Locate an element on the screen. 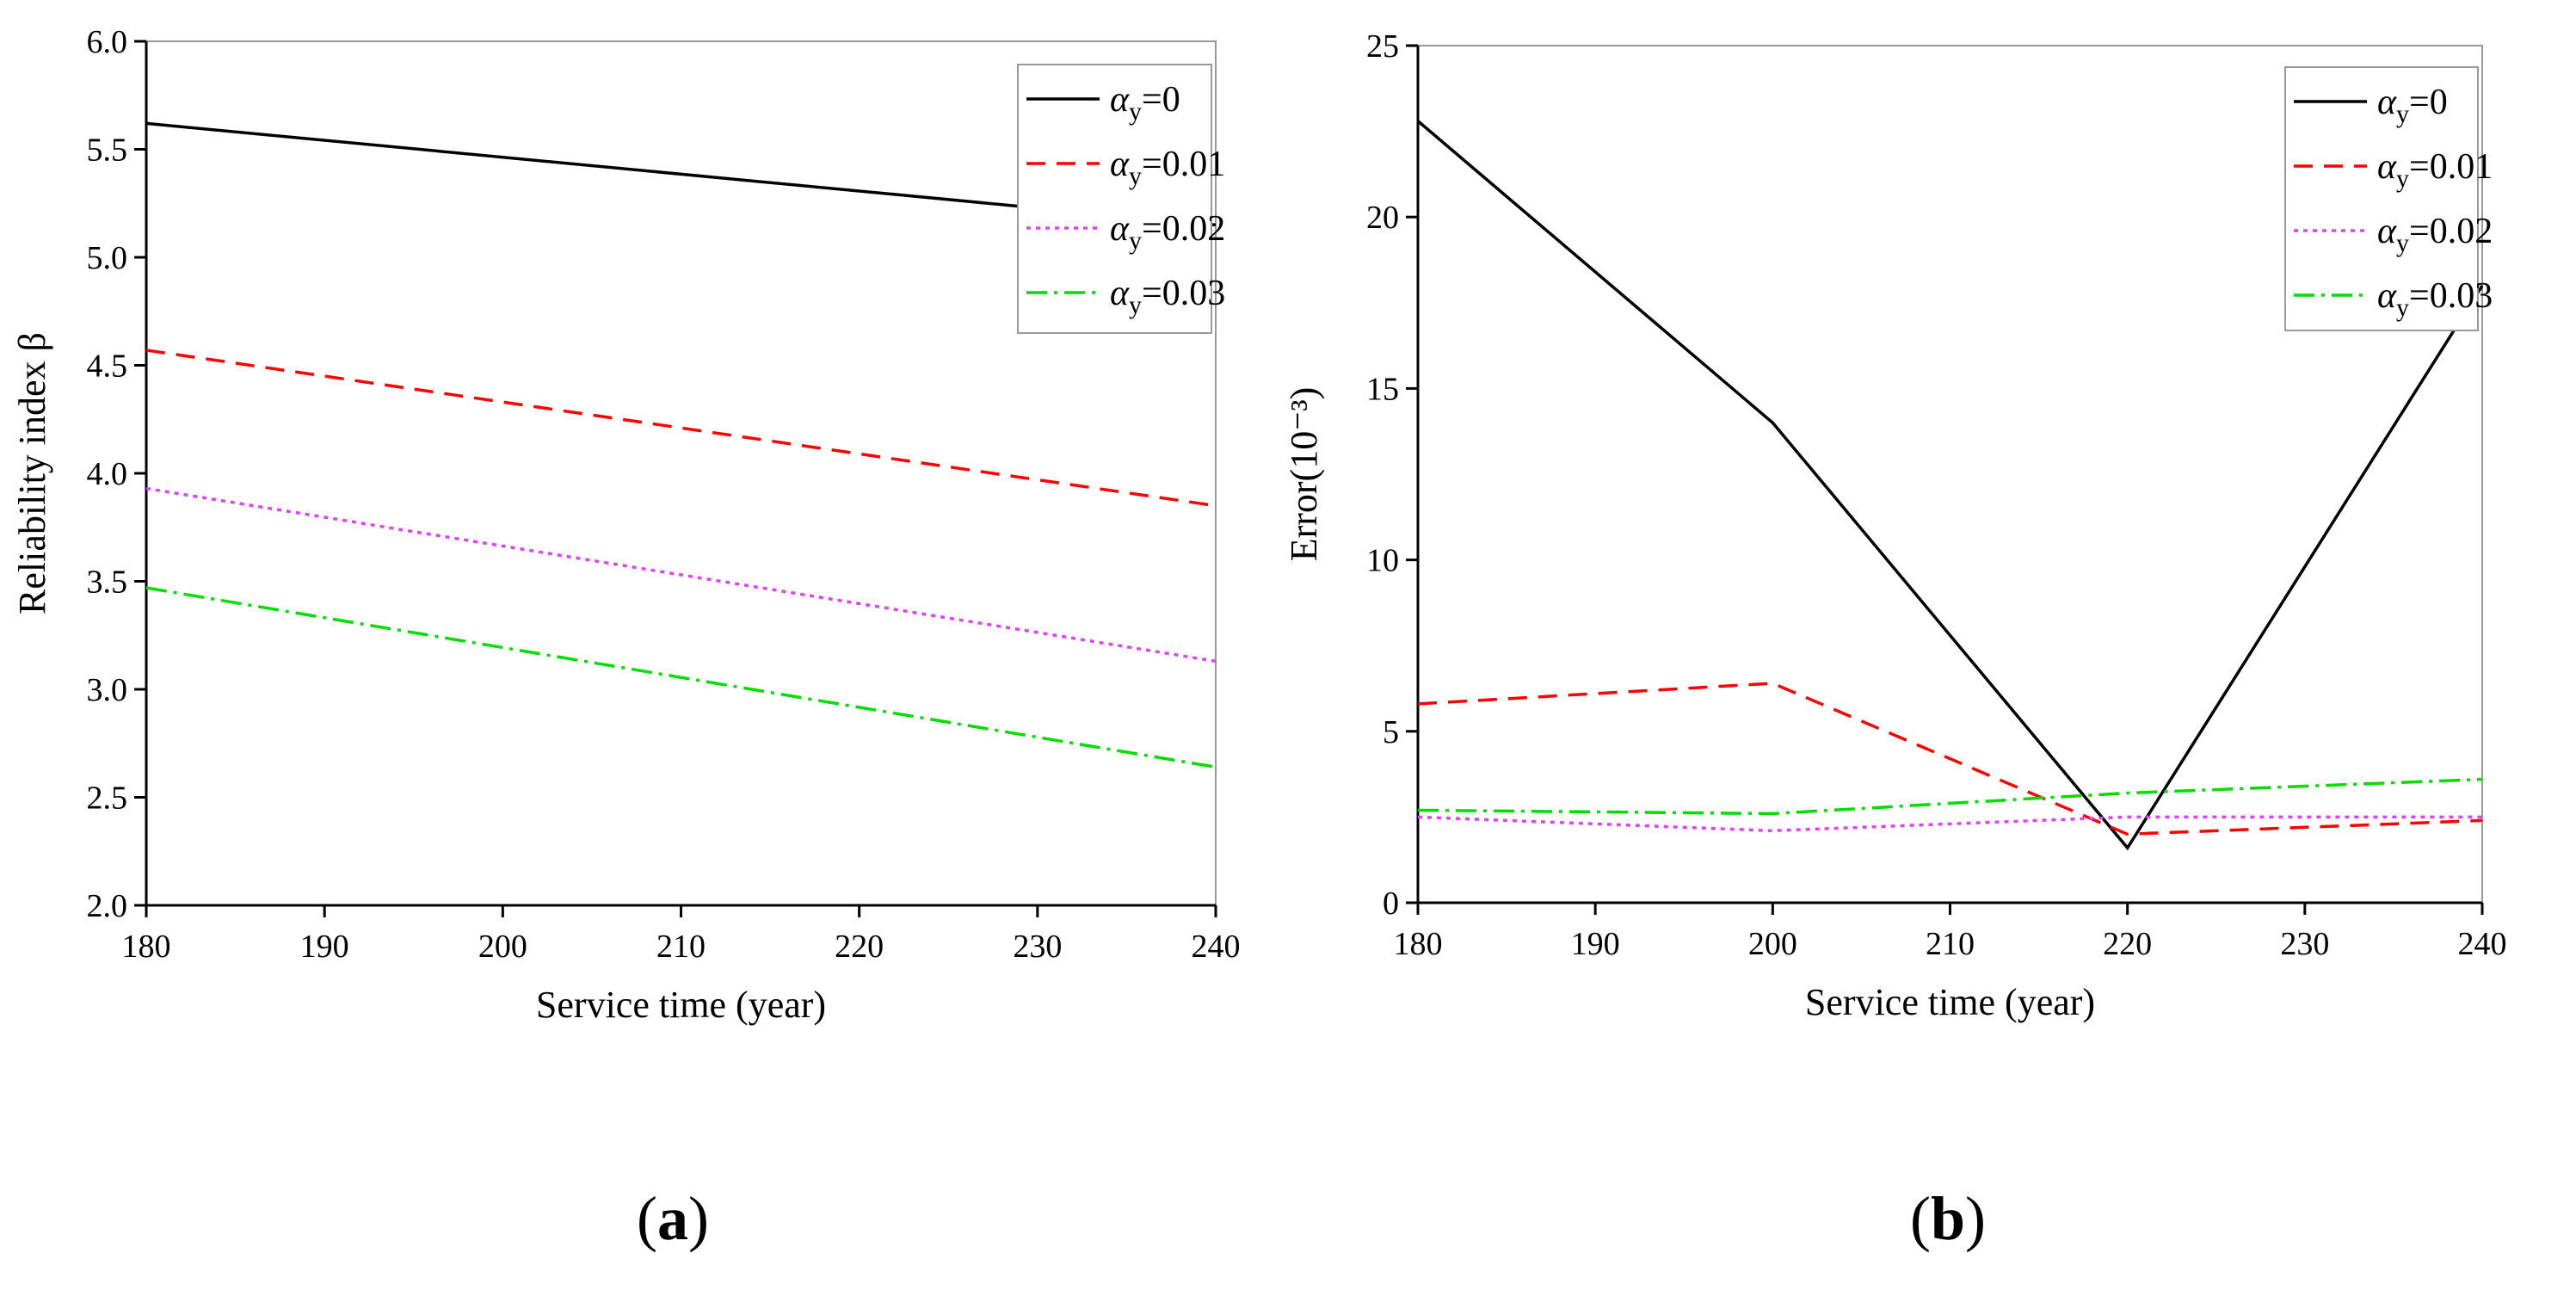 This screenshot has height=1290, width=2576. y-tick-label: 5.5 is located at coordinates (107, 151).